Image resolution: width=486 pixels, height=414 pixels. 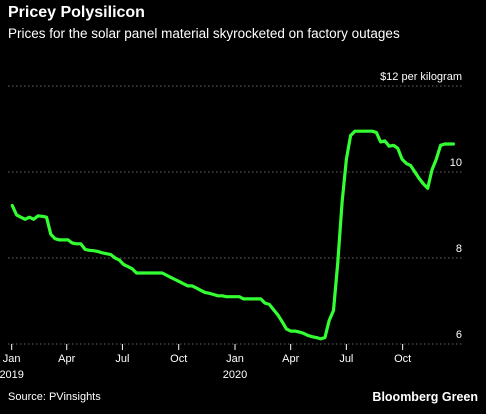 What do you see at coordinates (402, 359) in the screenshot?
I see `x-tick-label-7: Oct` at bounding box center [402, 359].